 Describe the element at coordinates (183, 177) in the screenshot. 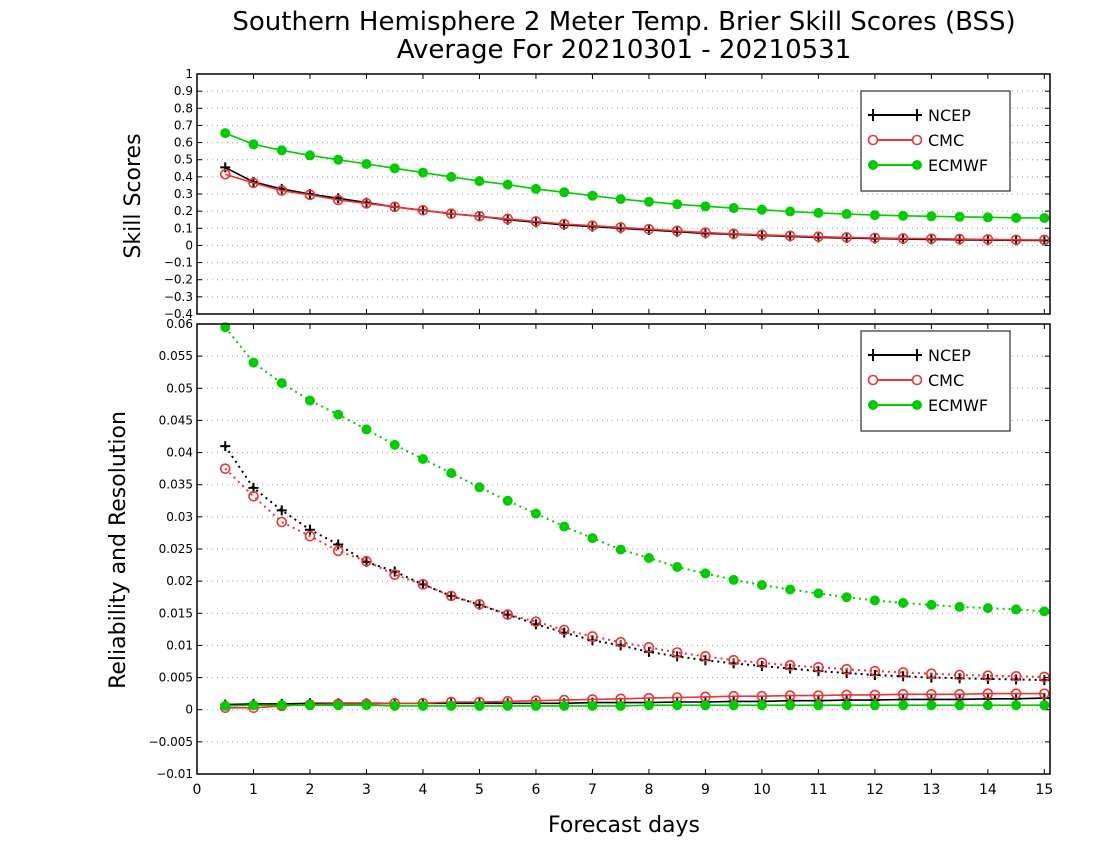

I see `y-tick-label: 0.4` at that location.